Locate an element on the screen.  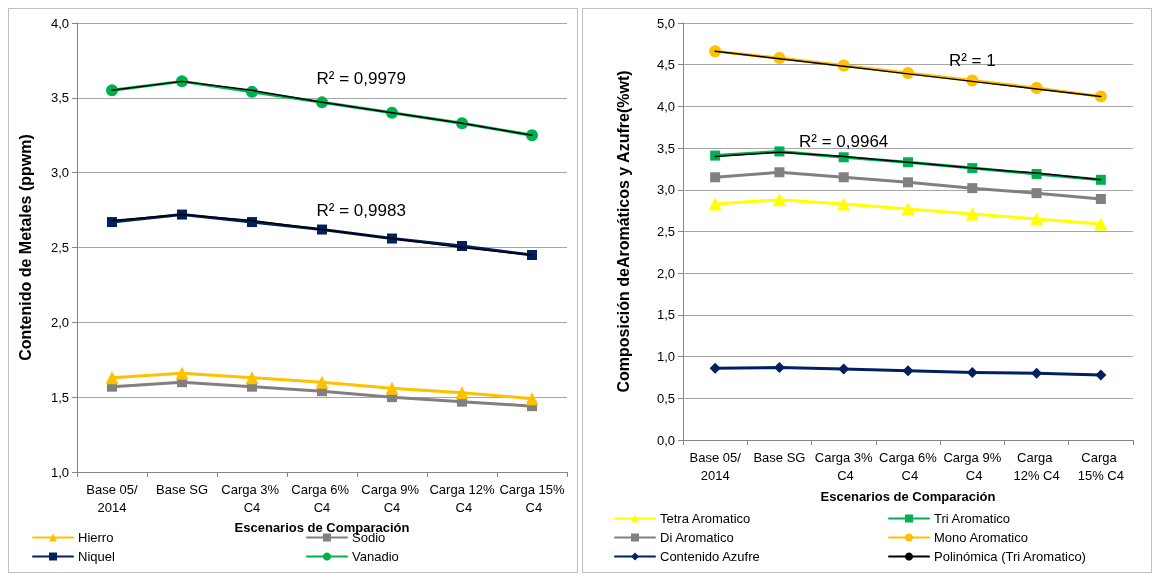
legend-label: Tri Aromatico is located at coordinates (972, 518).